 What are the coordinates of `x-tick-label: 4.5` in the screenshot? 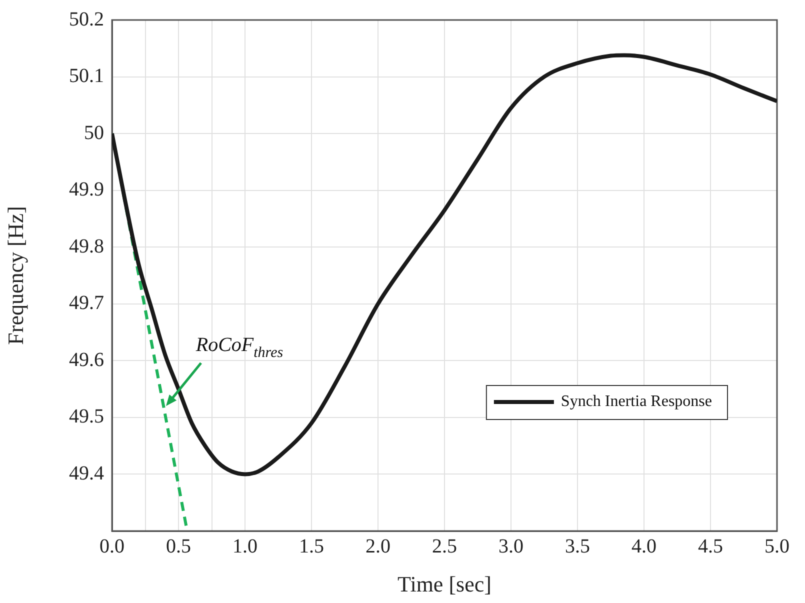 It's located at (710, 546).